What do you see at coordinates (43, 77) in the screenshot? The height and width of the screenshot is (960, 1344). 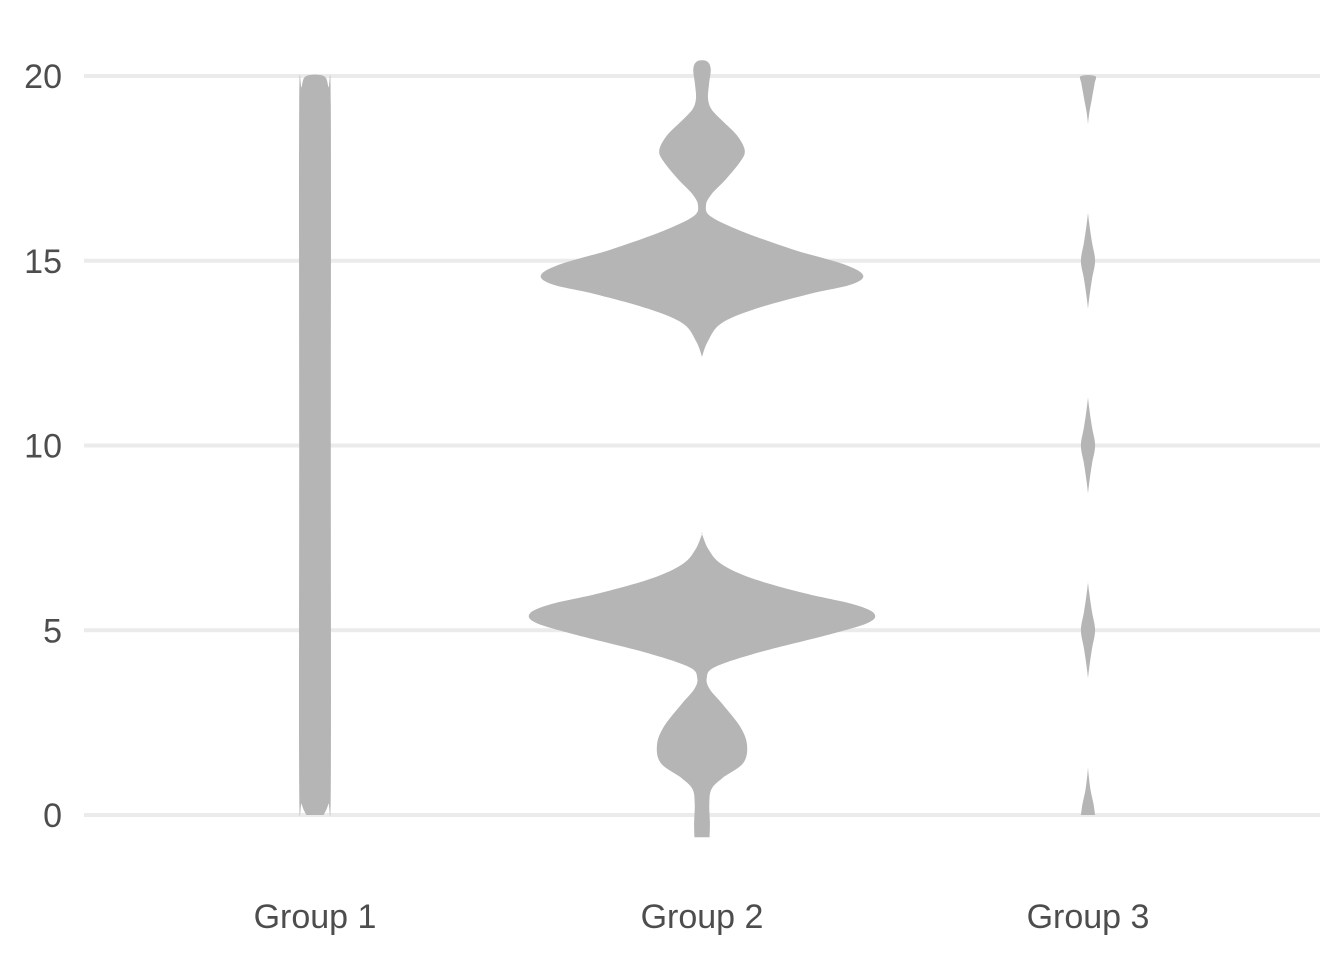 I see `y-tick-label-20: 20` at bounding box center [43, 77].